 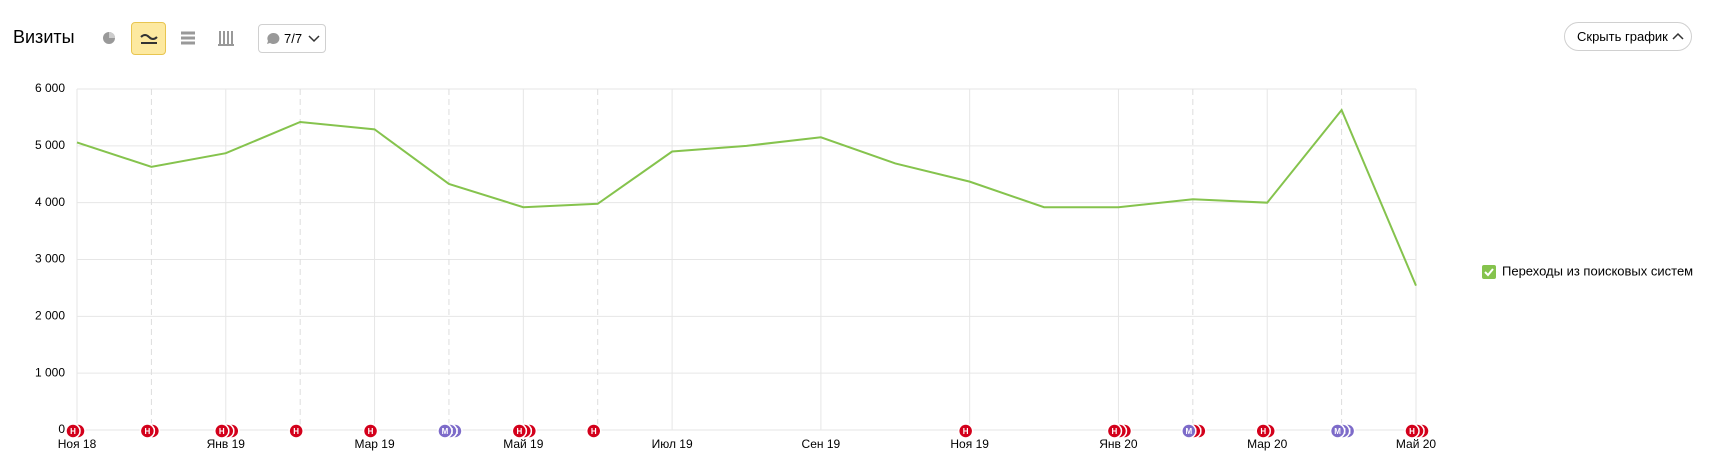 What do you see at coordinates (44, 37) in the screenshot?
I see `report-title: Визиты` at bounding box center [44, 37].